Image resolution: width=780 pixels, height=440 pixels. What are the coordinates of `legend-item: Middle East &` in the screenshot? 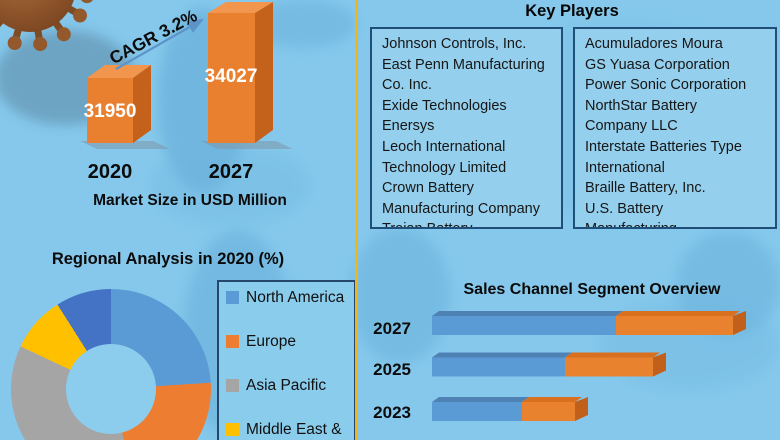 It's located at (290, 430).